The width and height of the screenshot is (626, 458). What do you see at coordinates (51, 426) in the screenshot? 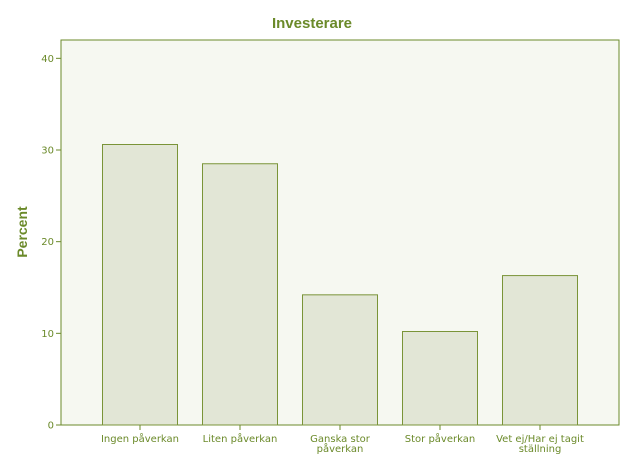
I see `y-tick-label: 0` at bounding box center [51, 426].